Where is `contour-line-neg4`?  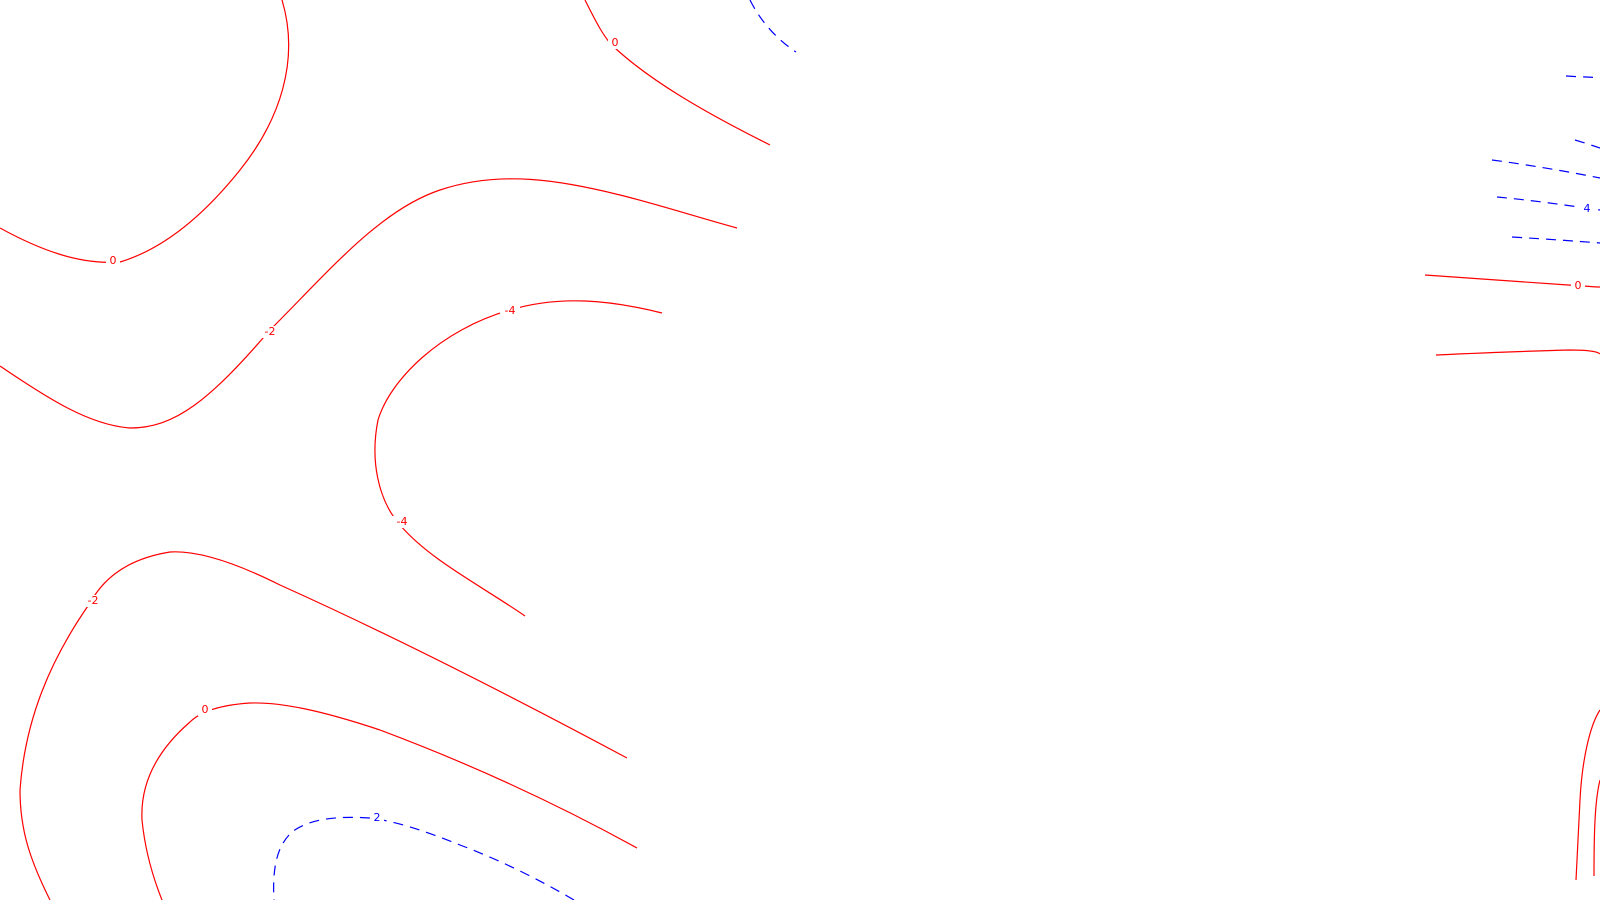
contour-line-neg4 is located at coordinates (518, 458).